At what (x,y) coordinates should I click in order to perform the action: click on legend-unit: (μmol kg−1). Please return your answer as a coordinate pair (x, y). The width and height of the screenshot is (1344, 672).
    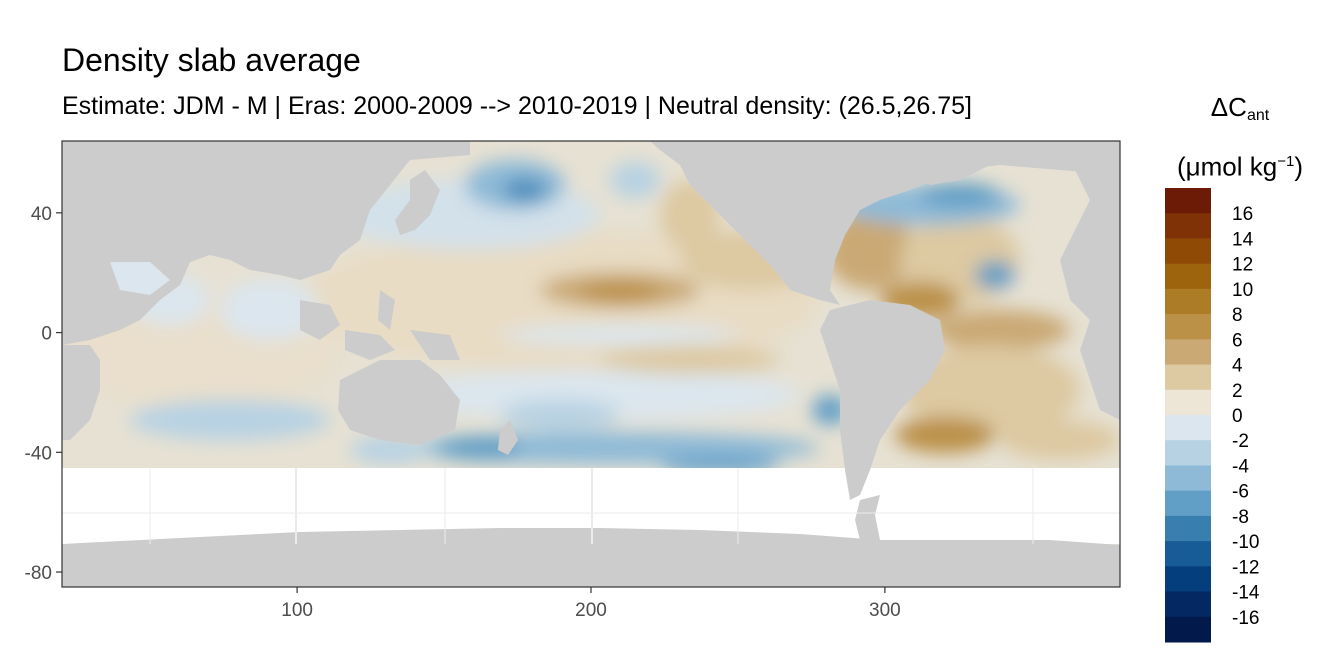
    Looking at the image, I should click on (1240, 166).